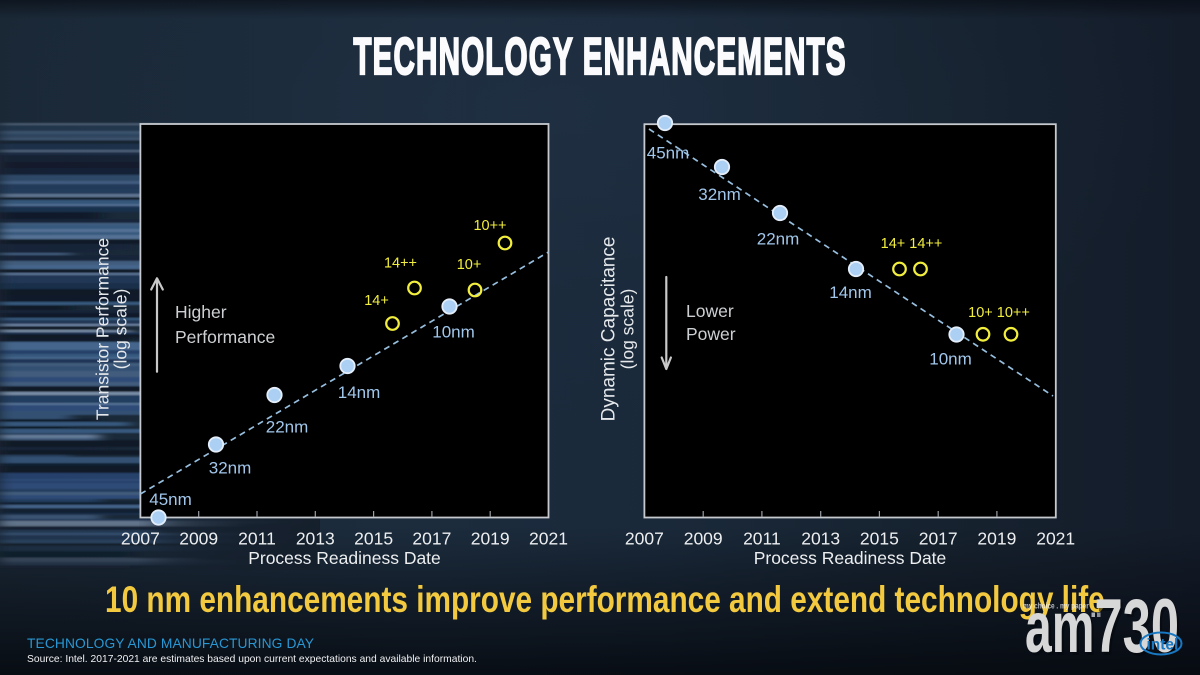  What do you see at coordinates (1056, 606) in the screenshot?
I see `svg-text: my choice . my paper` at bounding box center [1056, 606].